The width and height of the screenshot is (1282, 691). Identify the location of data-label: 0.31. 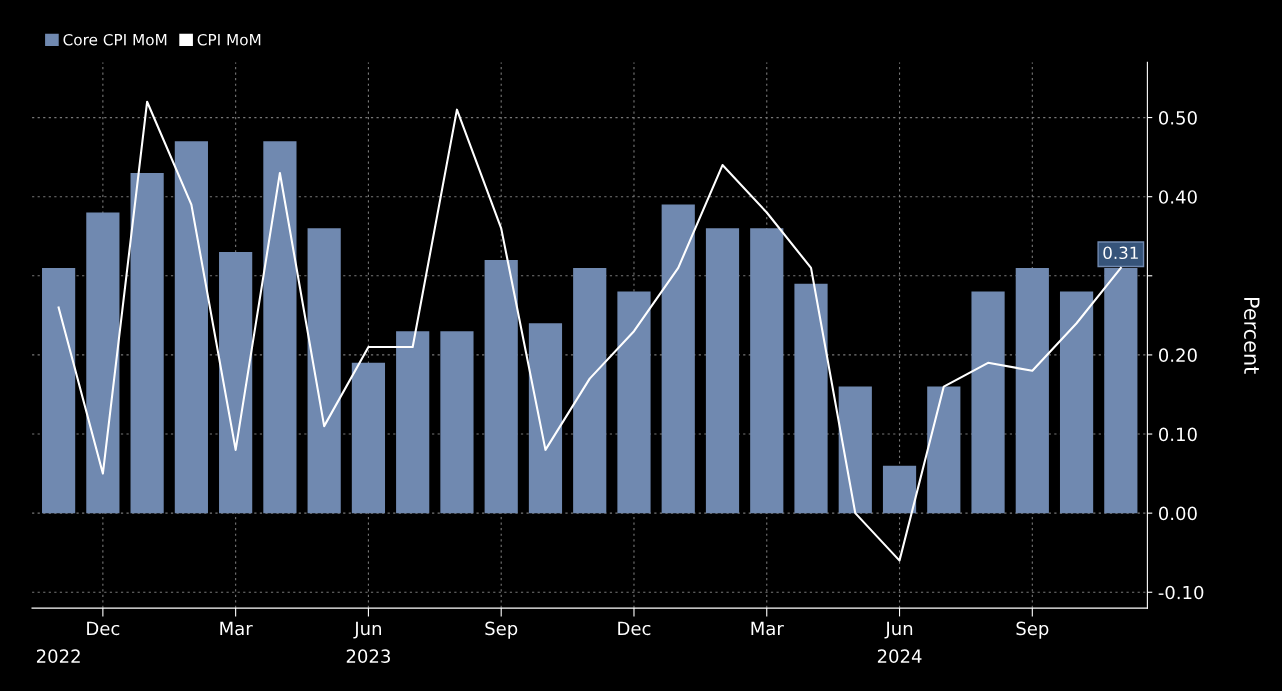
(1120, 253).